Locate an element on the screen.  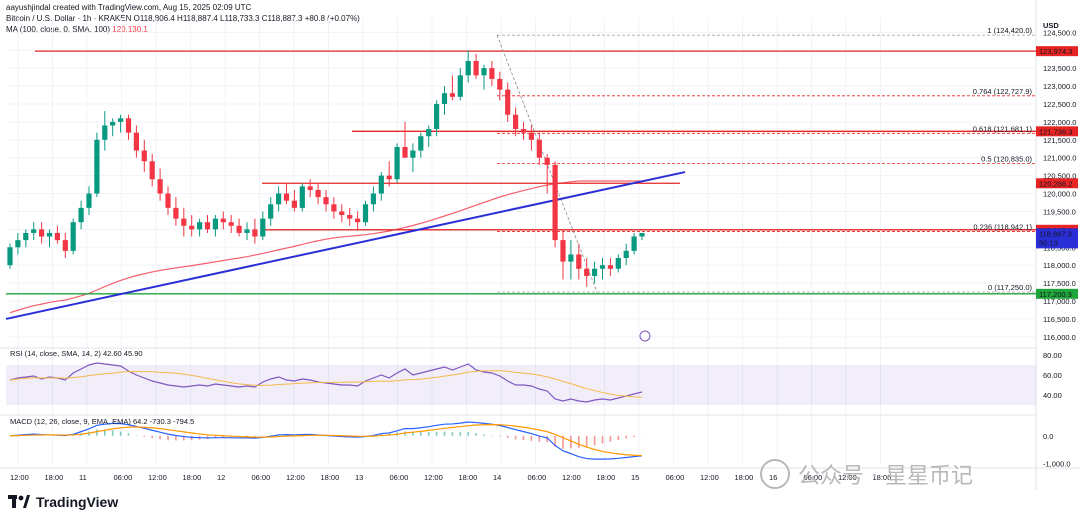
rsi-tick-label: 60.00 is located at coordinates (1052, 375).